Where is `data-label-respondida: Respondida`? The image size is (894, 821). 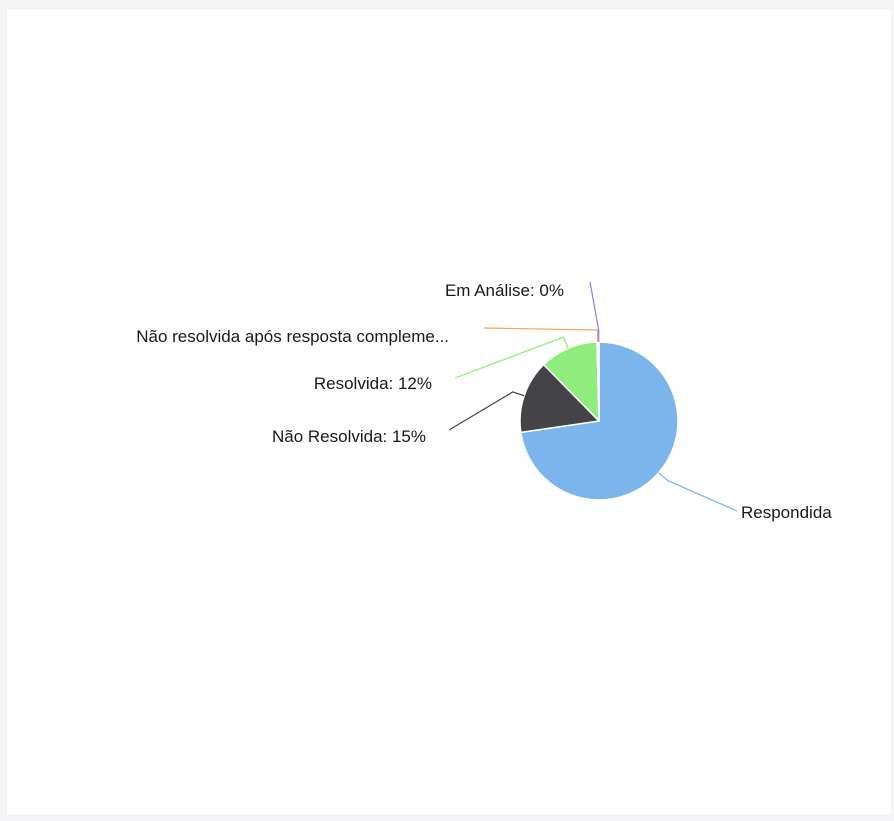
data-label-respondida: Respondida is located at coordinates (786, 512).